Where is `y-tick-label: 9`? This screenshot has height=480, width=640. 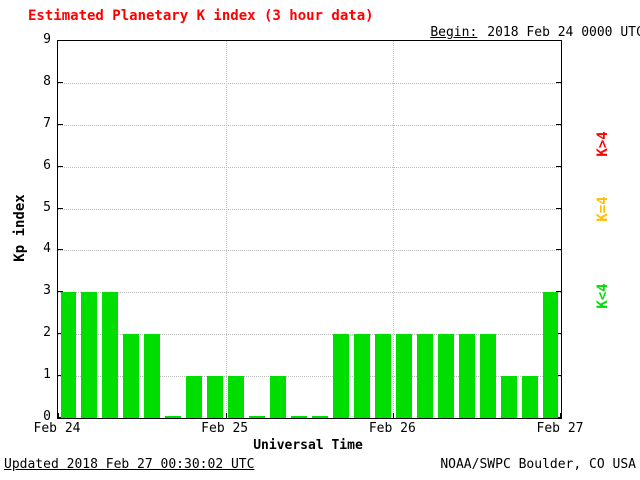
y-tick-label: 9 is located at coordinates (47, 39).